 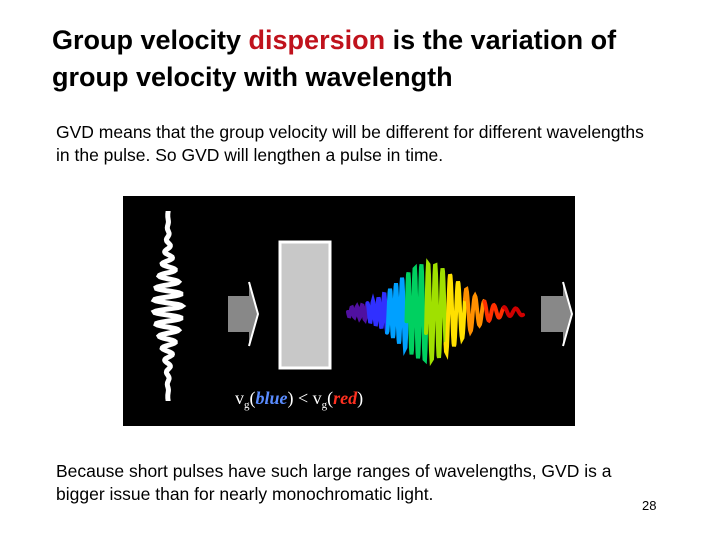 I want to click on caption-close2: ), so click(x=360, y=398).